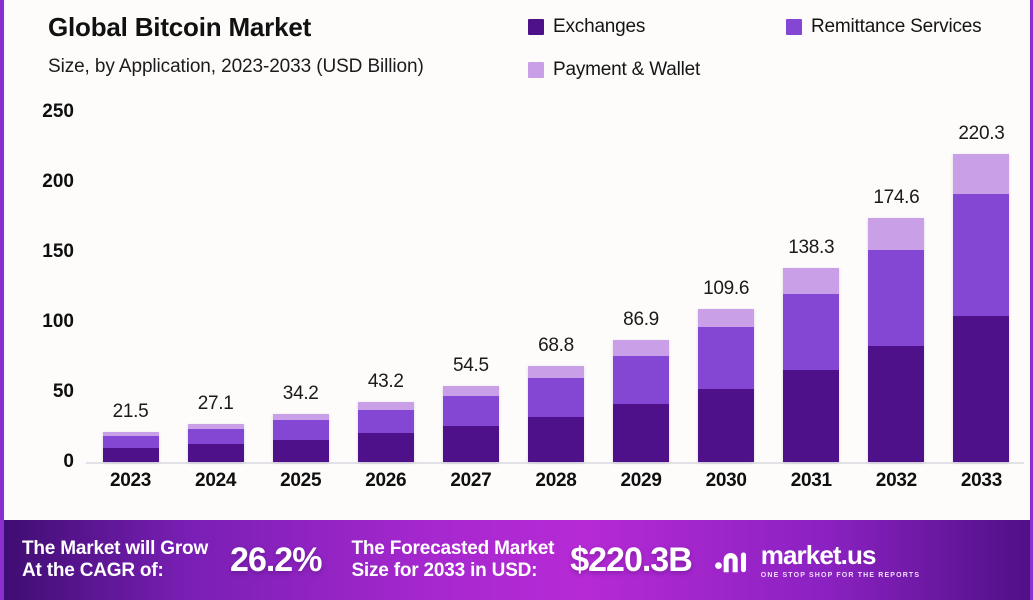 This screenshot has height=600, width=1033. What do you see at coordinates (896, 26) in the screenshot?
I see `legend-label: Remittance Services` at bounding box center [896, 26].